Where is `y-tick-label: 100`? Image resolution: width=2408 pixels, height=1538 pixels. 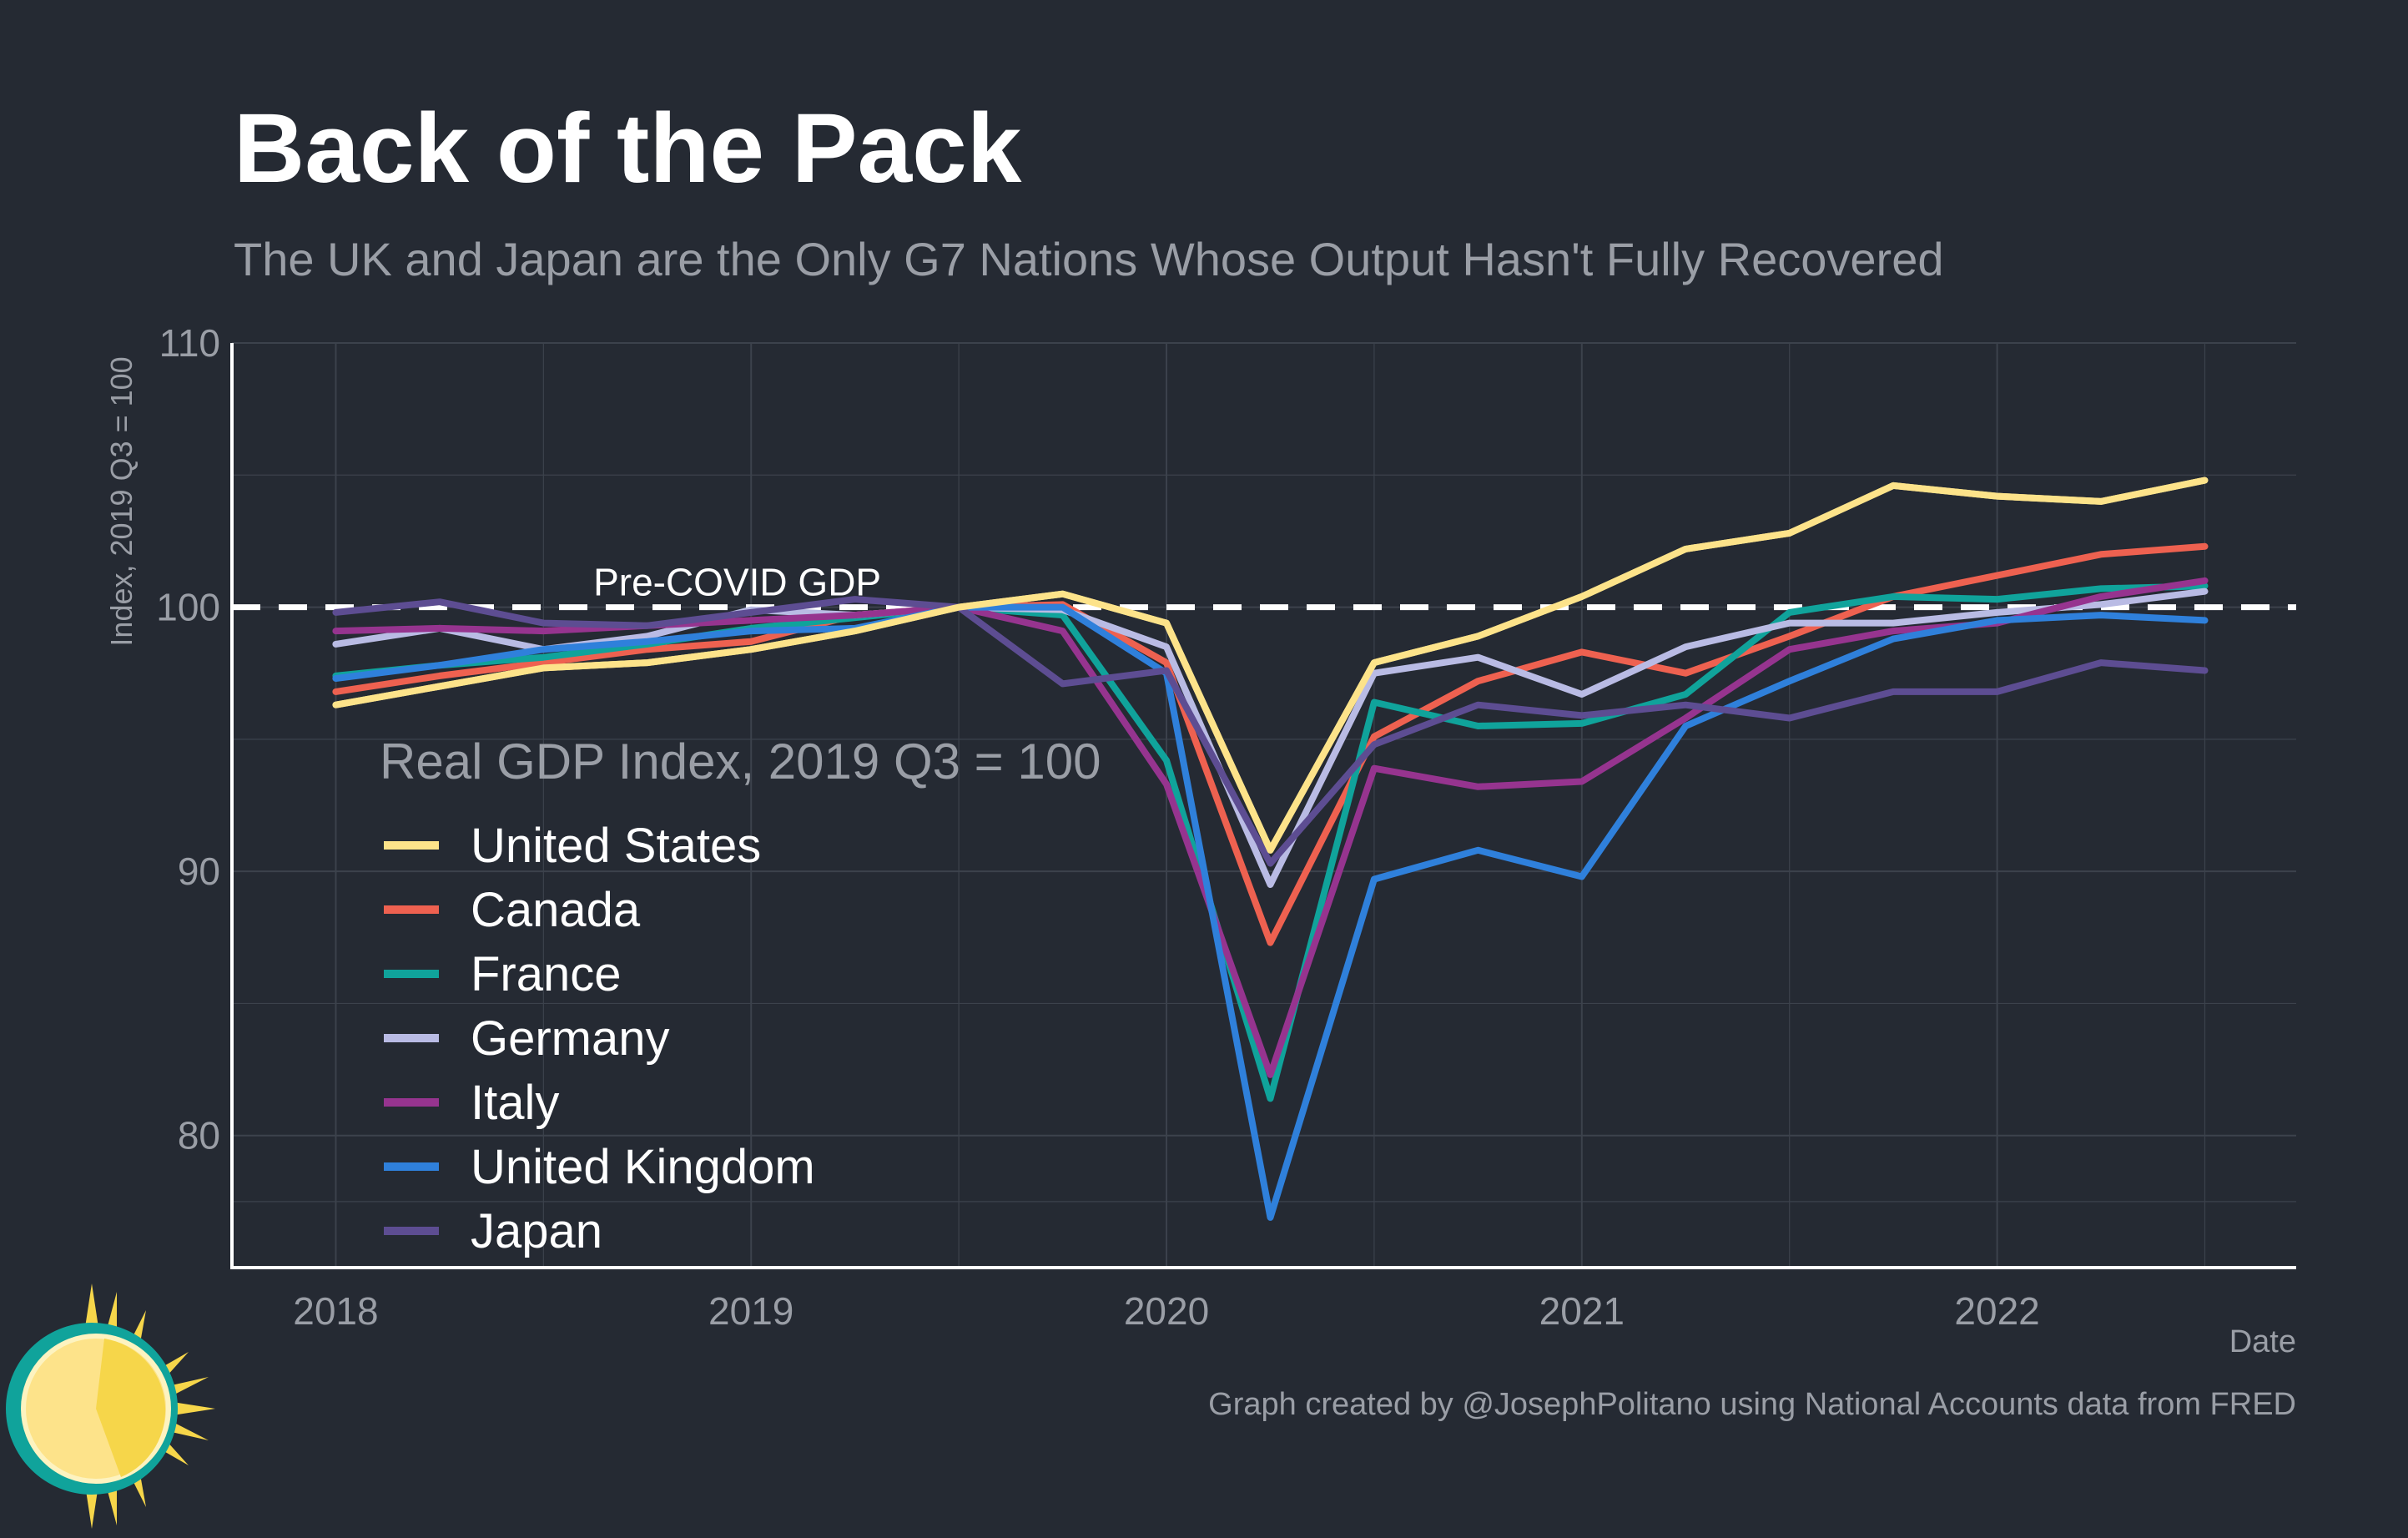
y-tick-label: 100 is located at coordinates (188, 607).